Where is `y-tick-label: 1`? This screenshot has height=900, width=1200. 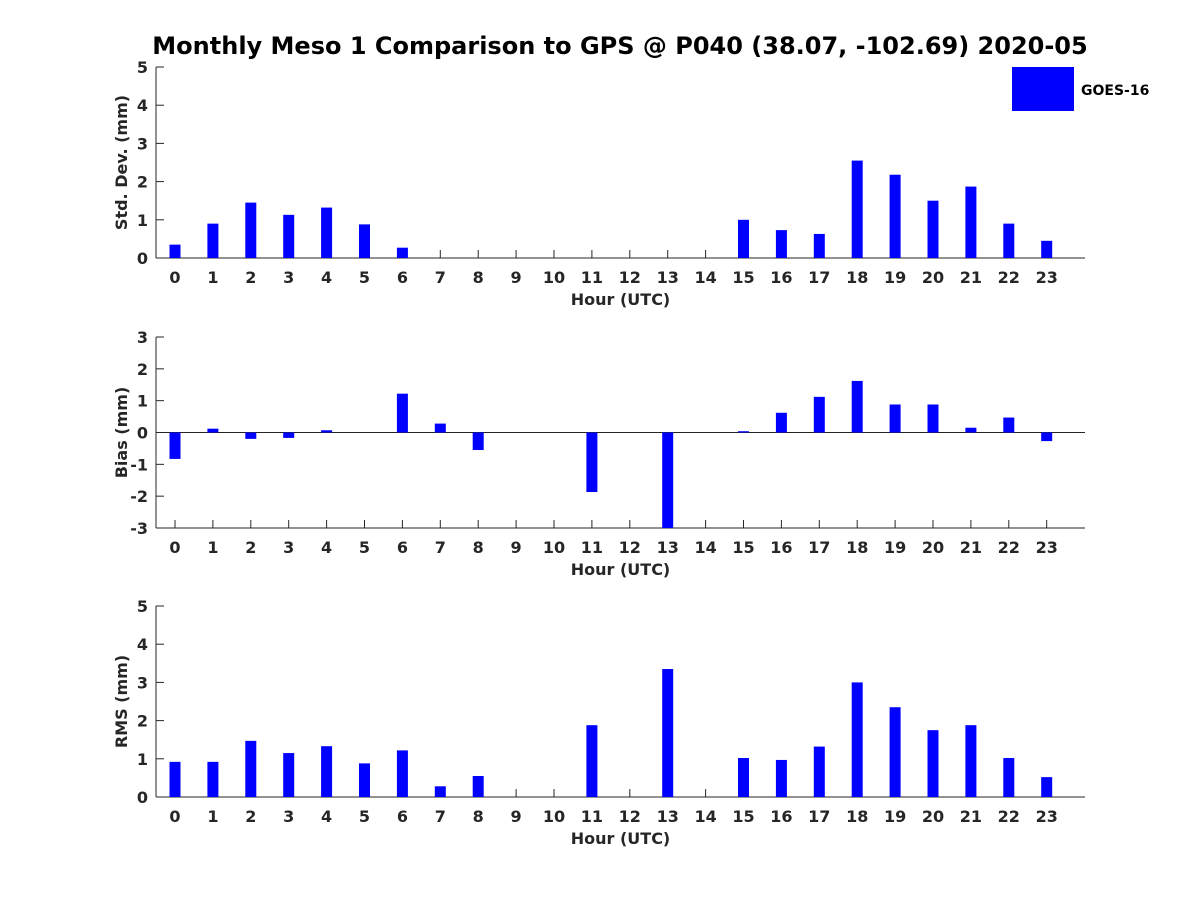 y-tick-label: 1 is located at coordinates (142, 220).